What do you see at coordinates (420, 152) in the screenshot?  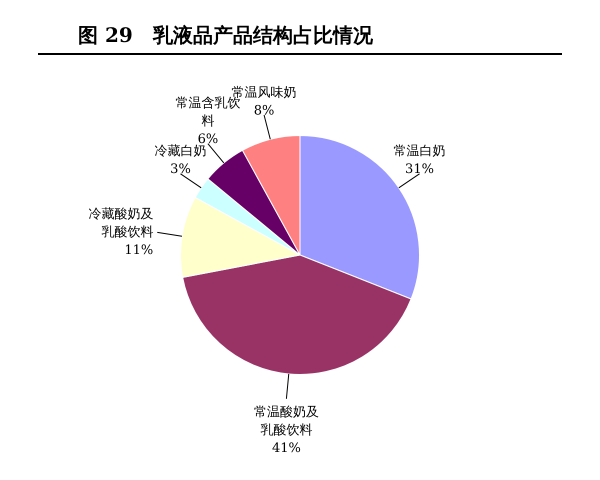 I see `slice-label: 常温白奶` at bounding box center [420, 152].